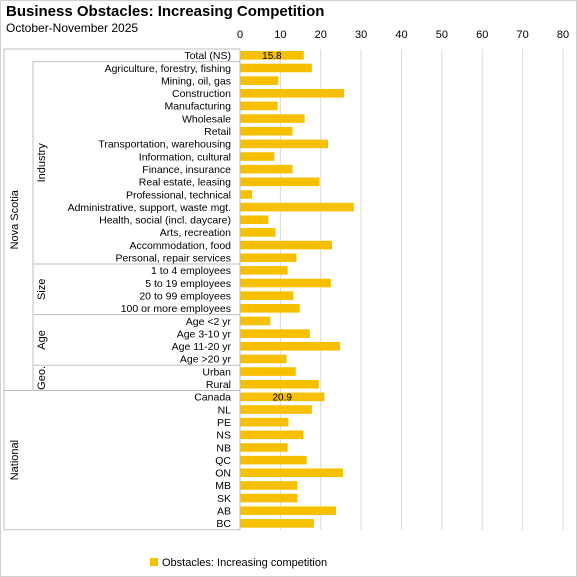  I want to click on group-label: National, so click(15, 460).